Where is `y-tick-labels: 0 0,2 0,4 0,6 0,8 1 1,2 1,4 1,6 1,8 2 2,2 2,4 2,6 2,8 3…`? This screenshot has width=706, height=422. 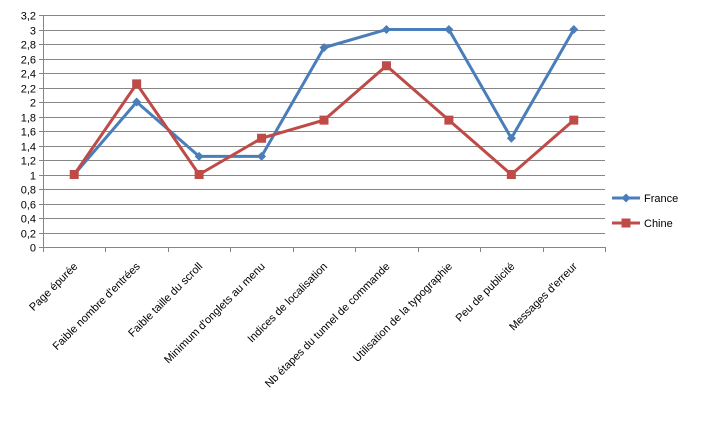 y-tick-labels: 0 0,2 0,4 0,6 0,8 1 1,2 1,4 1,6 1,8 2 2,2 2,4 2,6 2,8 3… is located at coordinates (28, 133).